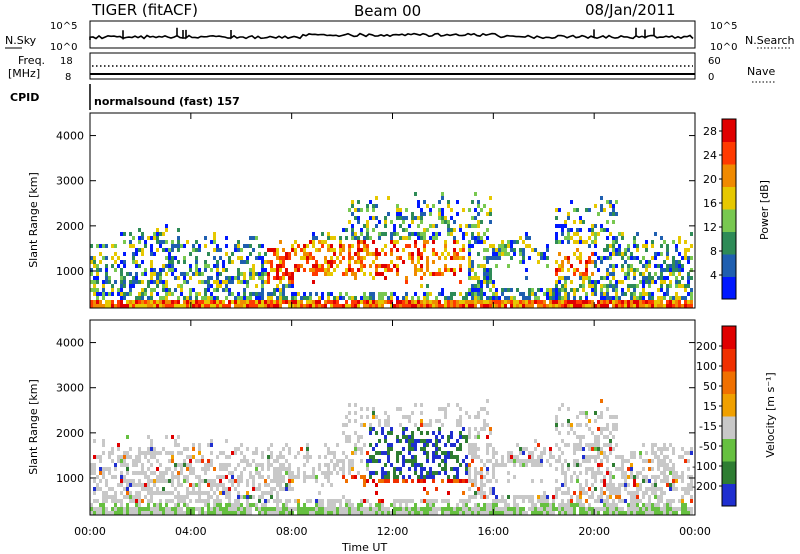  Describe the element at coordinates (66, 61) in the screenshot. I see `freq-tick-top: 18` at that location.